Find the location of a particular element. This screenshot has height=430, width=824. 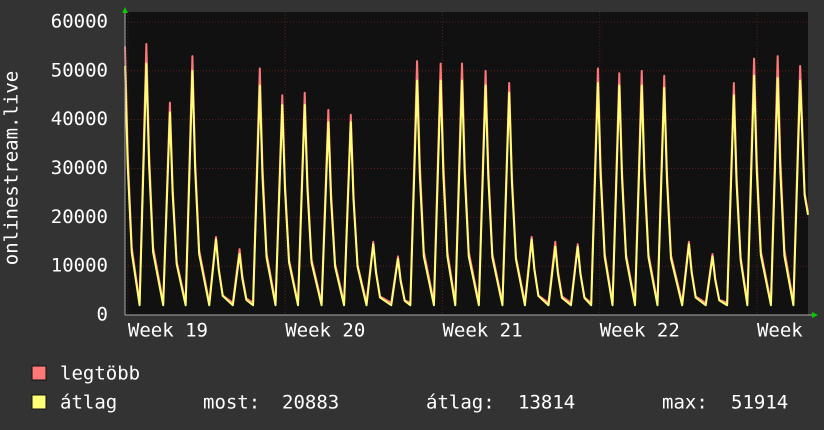

y-tick-label: 60000 is located at coordinates (79, 22).